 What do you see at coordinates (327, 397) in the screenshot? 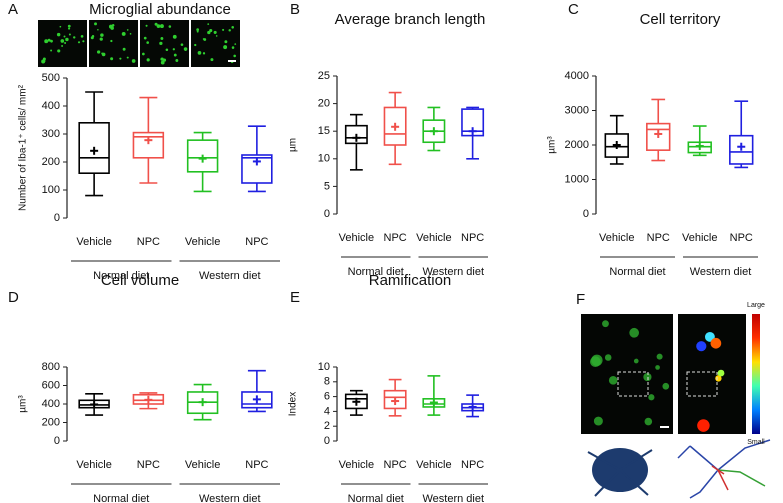
I see `y-tick-label: 6` at bounding box center [327, 397].